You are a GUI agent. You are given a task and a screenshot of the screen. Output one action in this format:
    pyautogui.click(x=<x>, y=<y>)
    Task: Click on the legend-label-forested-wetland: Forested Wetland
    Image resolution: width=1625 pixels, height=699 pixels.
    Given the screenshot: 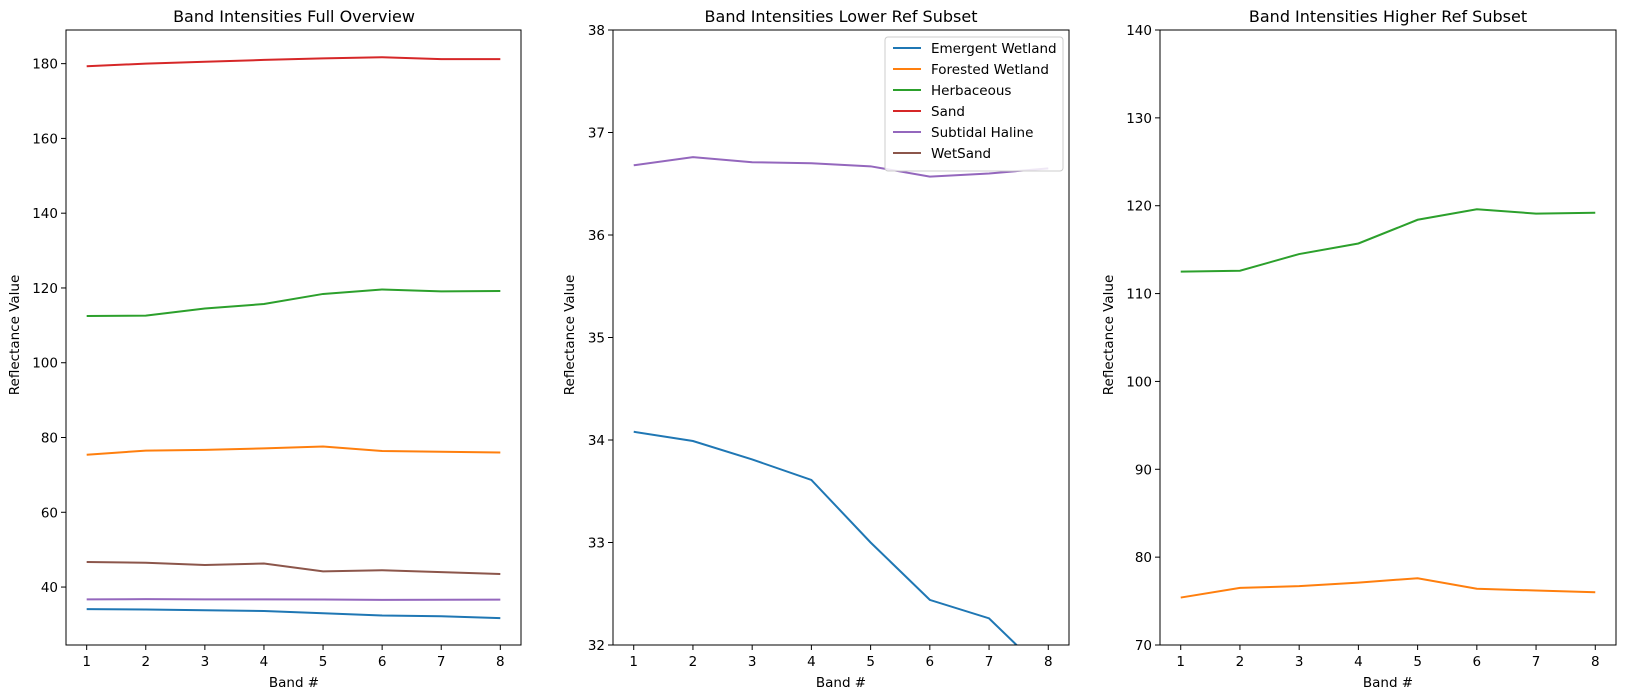 What is the action you would take?
    pyautogui.click(x=990, y=70)
    